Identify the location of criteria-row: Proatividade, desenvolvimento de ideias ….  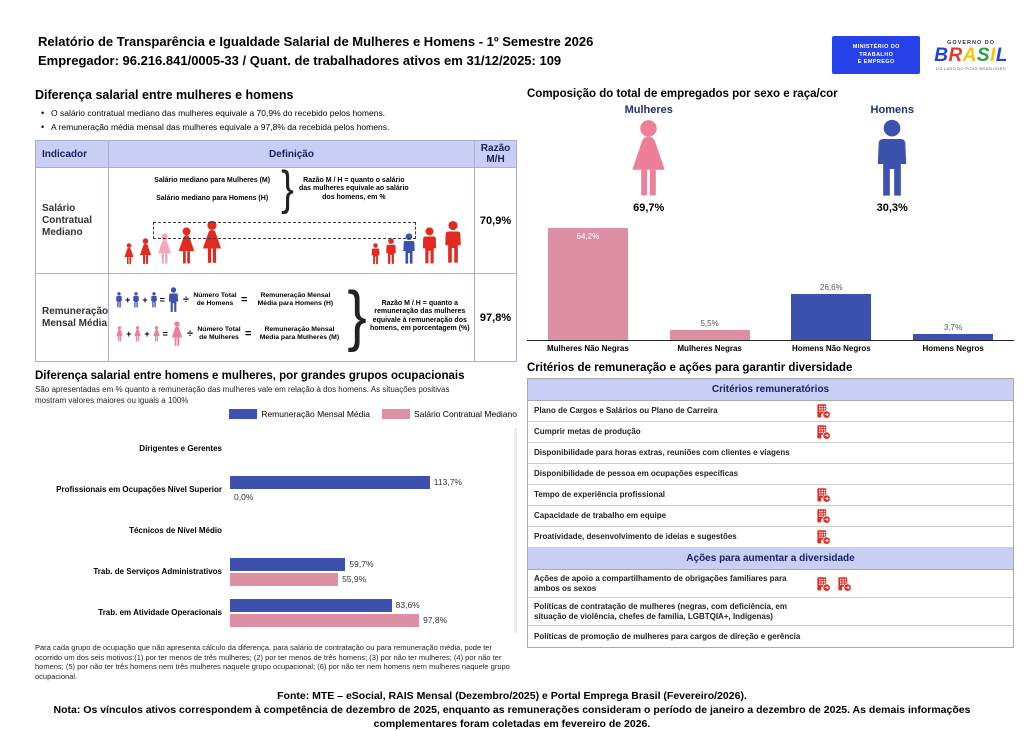
(770, 537).